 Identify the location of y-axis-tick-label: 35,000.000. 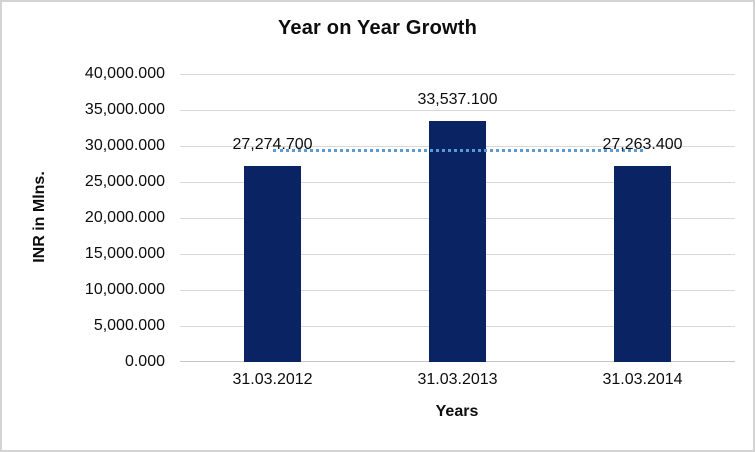
(124, 109).